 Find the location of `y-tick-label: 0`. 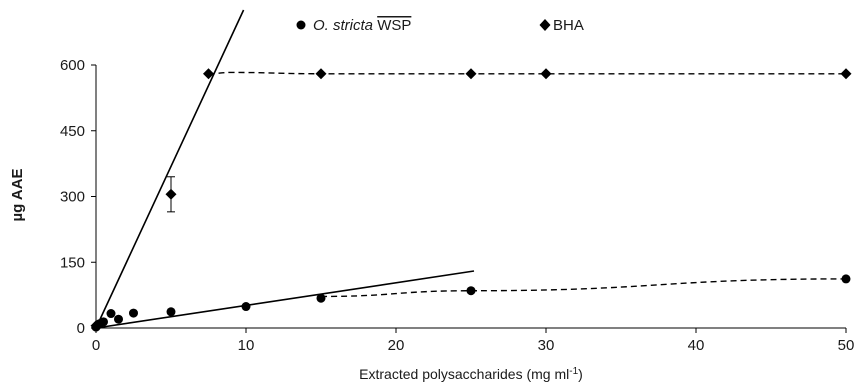

y-tick-label: 0 is located at coordinates (81, 328).